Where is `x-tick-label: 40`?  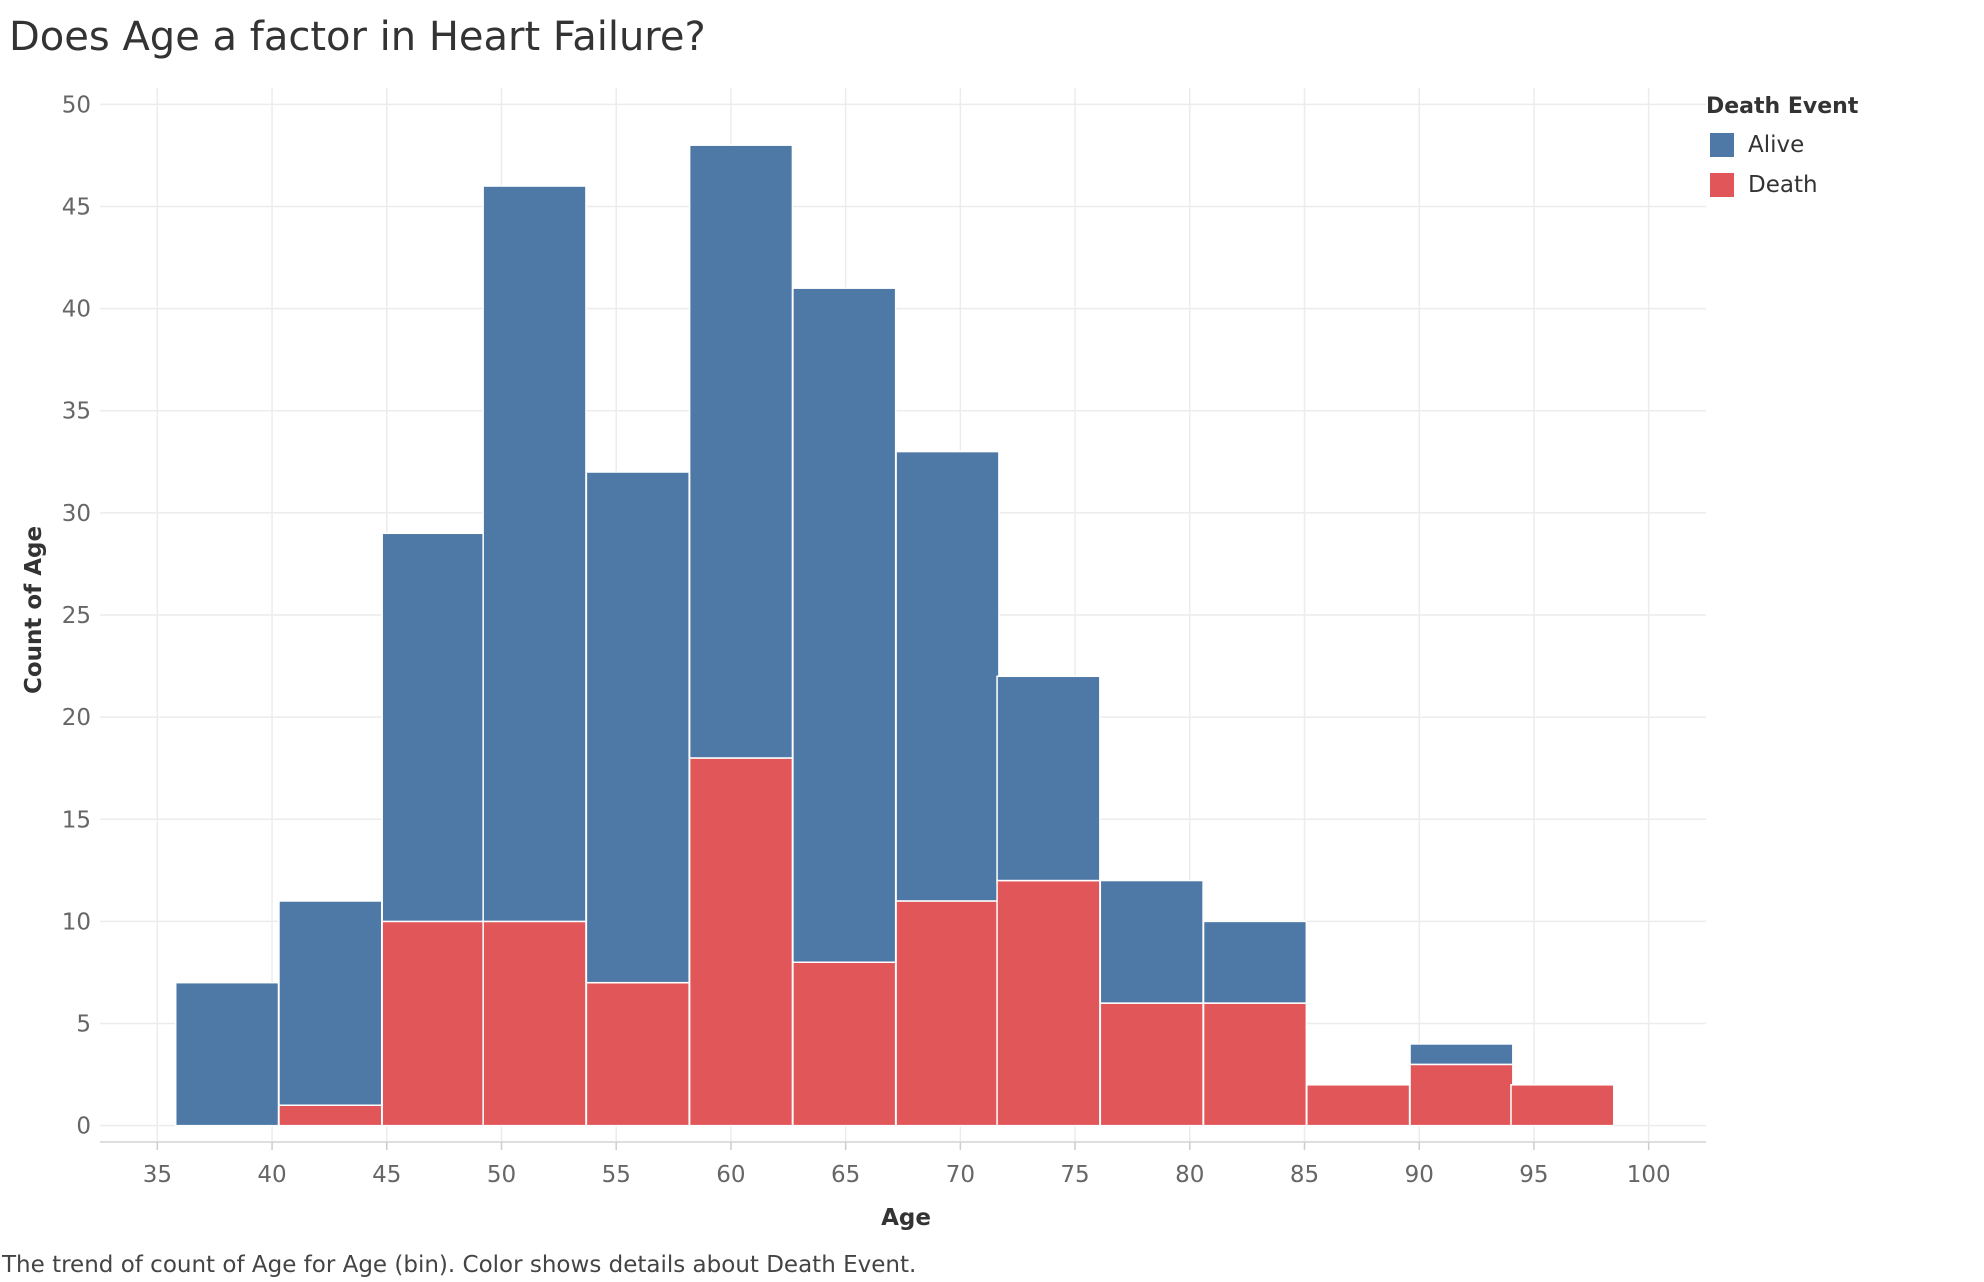
x-tick-label: 40 is located at coordinates (271, 1175).